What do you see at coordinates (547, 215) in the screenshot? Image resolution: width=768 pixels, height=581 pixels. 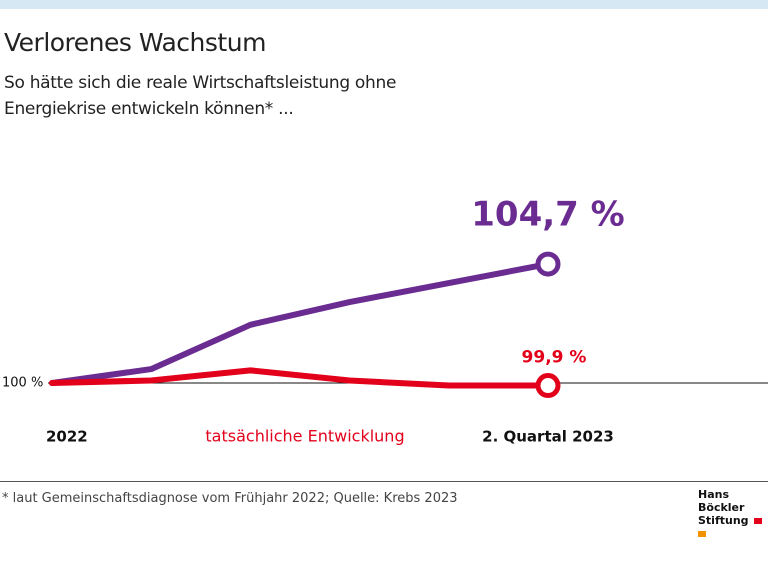 I see `value-label: 104,7 %` at bounding box center [547, 215].